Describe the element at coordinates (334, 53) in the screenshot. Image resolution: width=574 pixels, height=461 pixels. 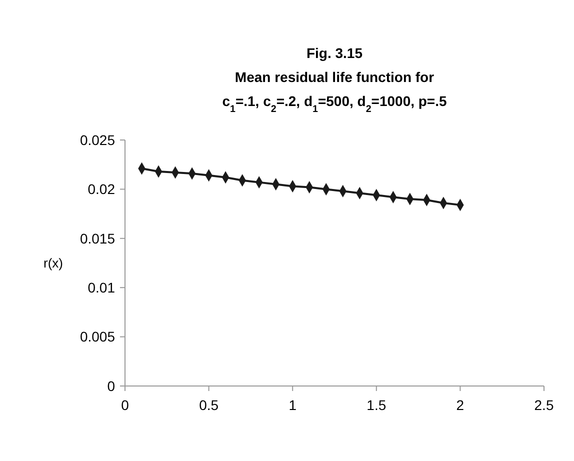
I see `chart-title: Fig. 3.15` at that location.